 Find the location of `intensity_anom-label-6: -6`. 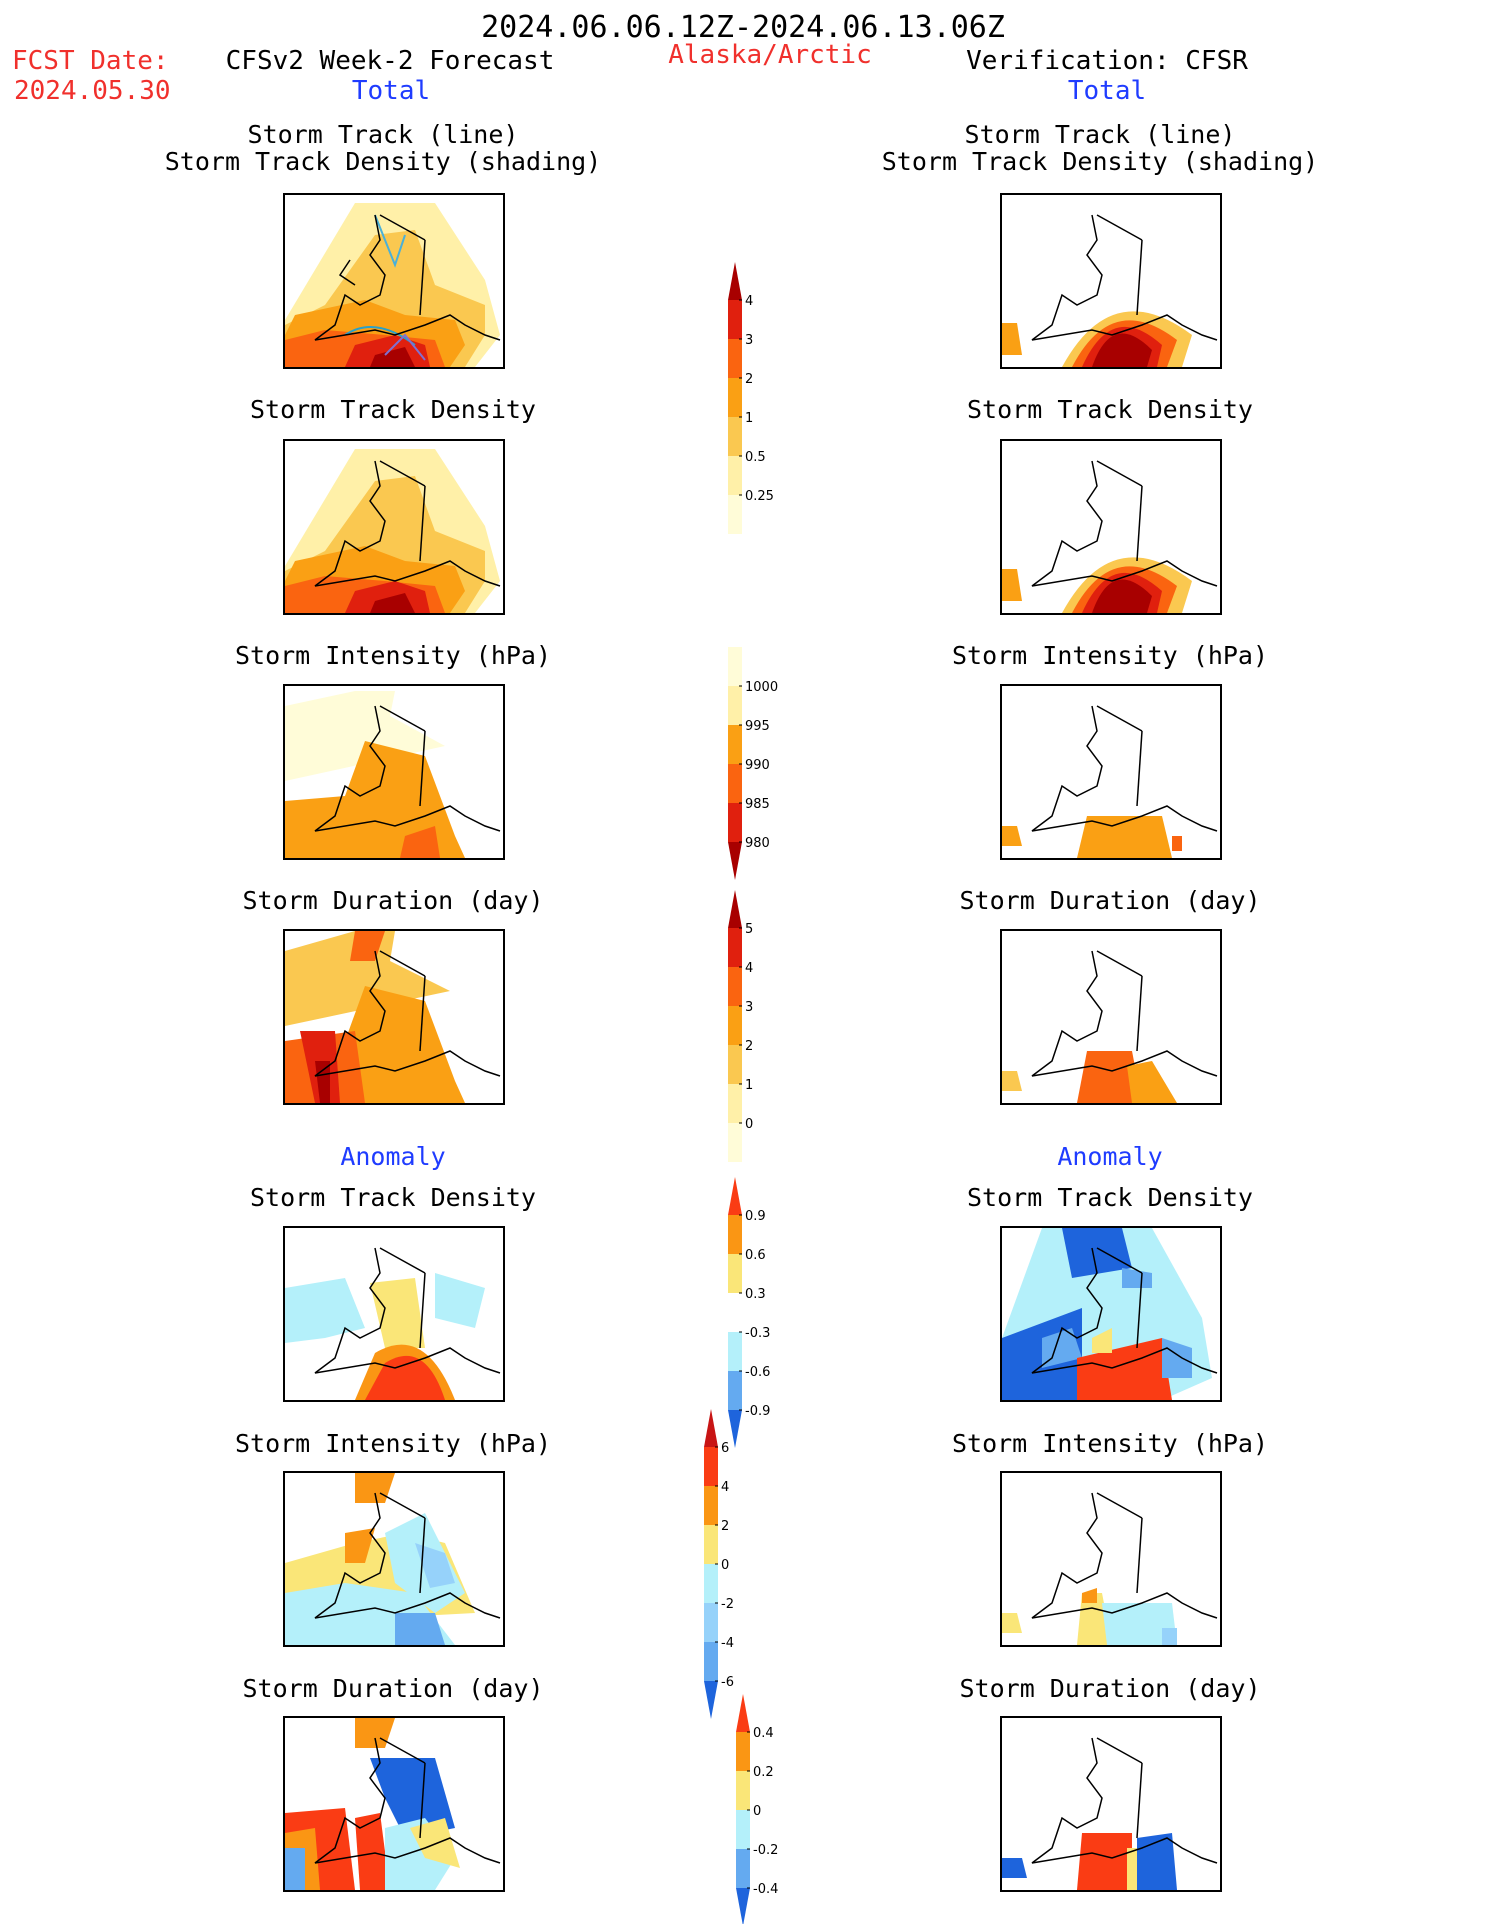

intensity_anom-label-6: -6 is located at coordinates (727, 1682).